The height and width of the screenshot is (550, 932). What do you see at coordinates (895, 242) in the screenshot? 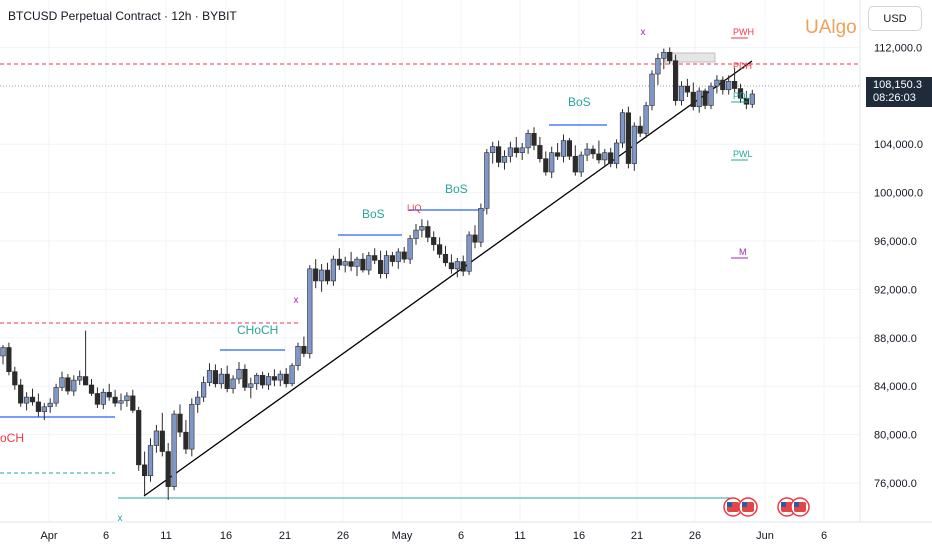
I see `y-tick-label: 96,000.0` at bounding box center [895, 242].